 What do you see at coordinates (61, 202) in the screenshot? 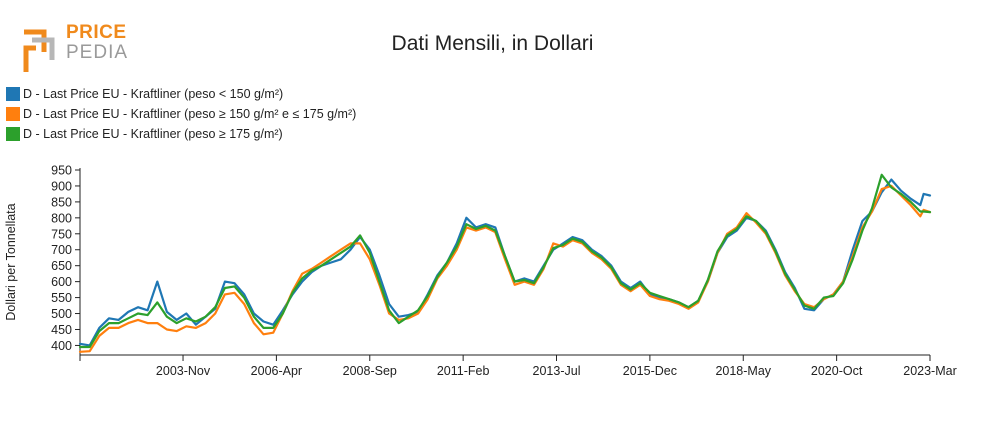
I see `y-tick-label: 850` at bounding box center [61, 202].